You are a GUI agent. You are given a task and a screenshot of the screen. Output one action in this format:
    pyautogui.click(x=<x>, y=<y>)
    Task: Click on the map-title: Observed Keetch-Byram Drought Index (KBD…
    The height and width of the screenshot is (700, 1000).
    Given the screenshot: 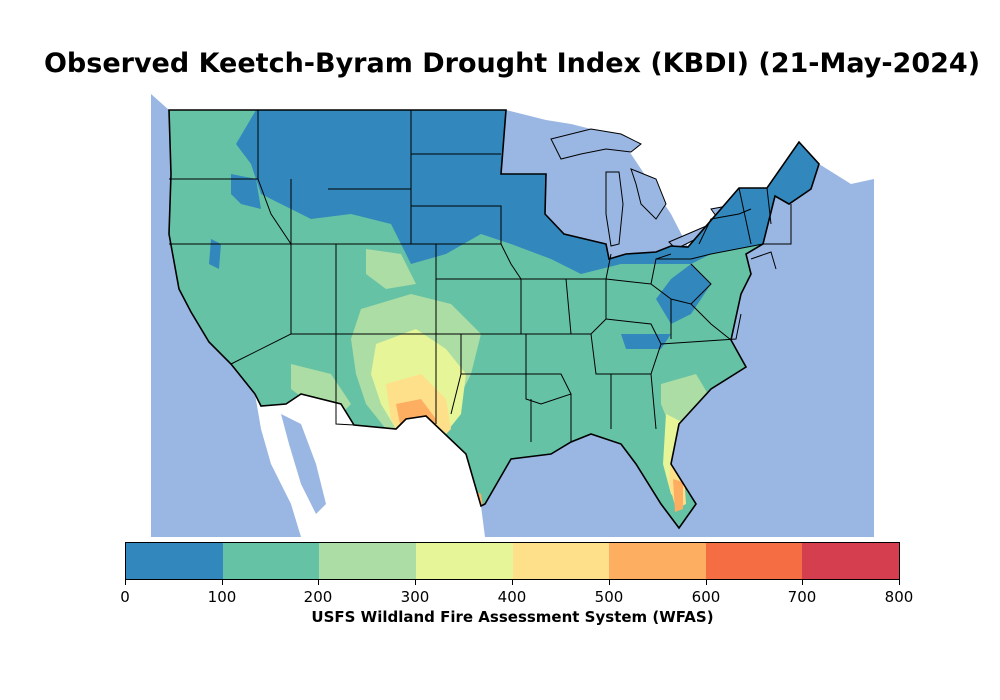 What is the action you would take?
    pyautogui.click(x=512, y=63)
    